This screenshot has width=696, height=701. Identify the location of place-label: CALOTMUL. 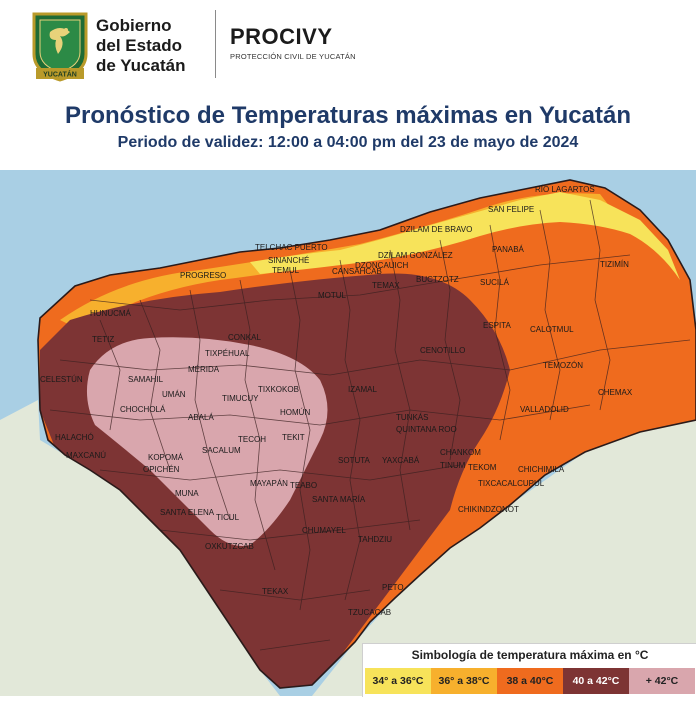
(552, 329).